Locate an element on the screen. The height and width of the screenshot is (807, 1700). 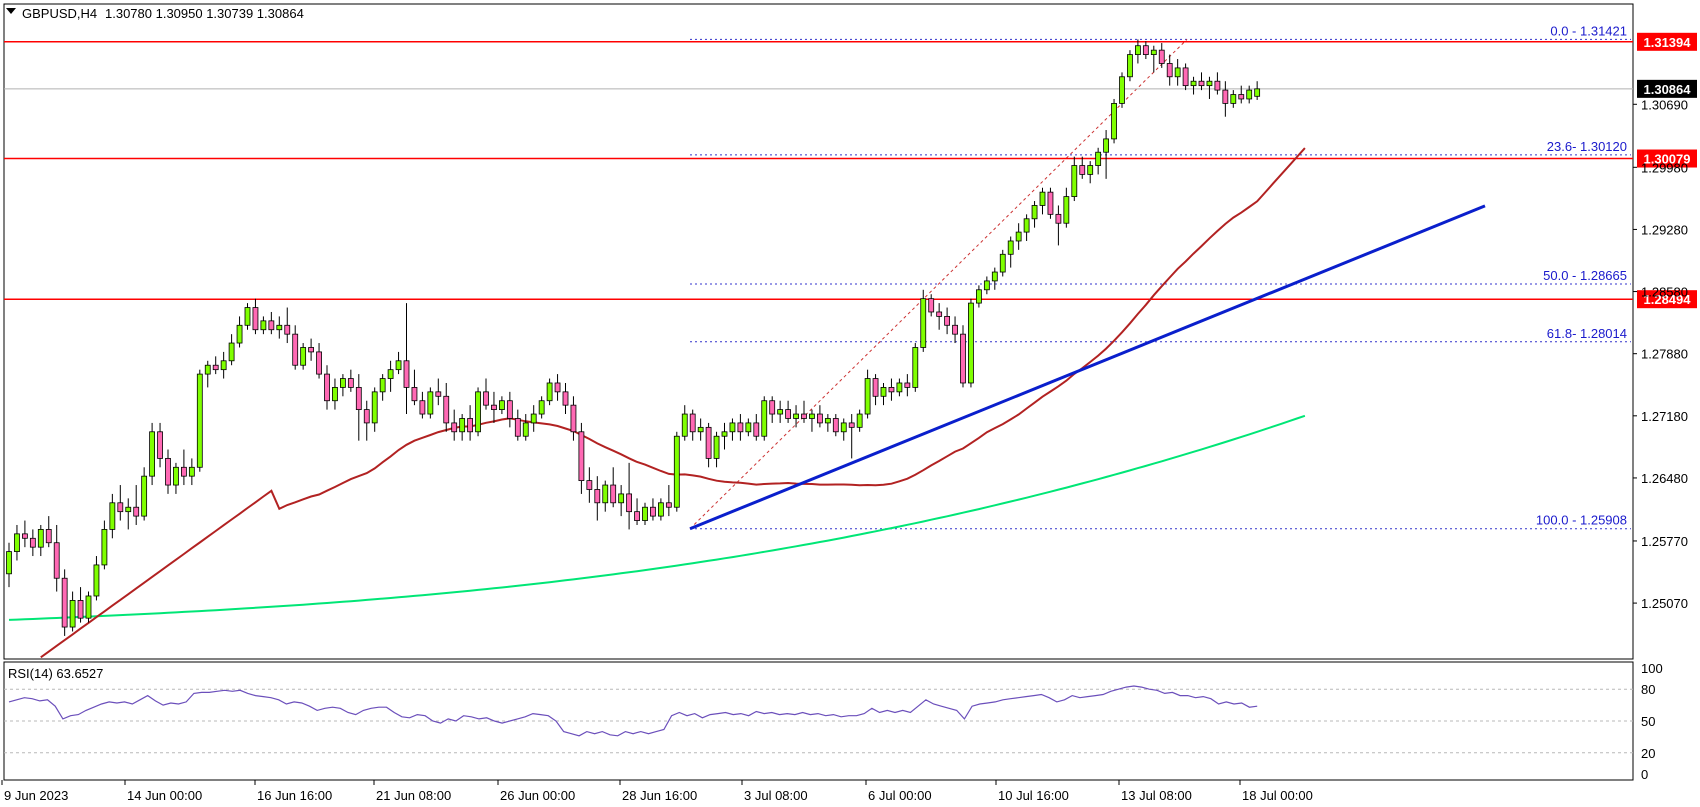
price-tick-label: 1.25770 is located at coordinates (1664, 541).